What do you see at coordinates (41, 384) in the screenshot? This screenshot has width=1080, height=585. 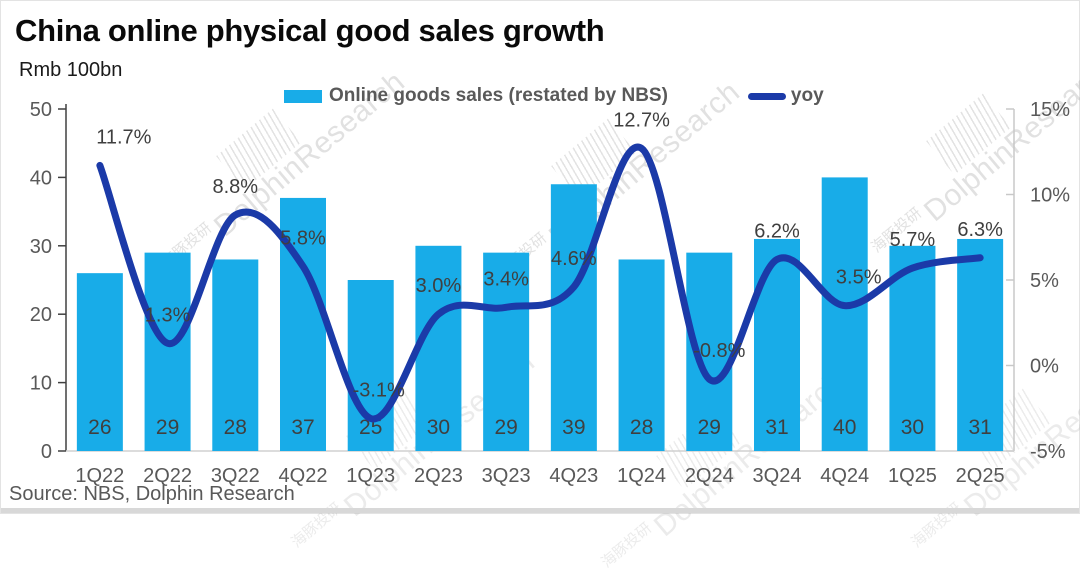 I see `left-axis-tick-label: 10` at bounding box center [41, 384].